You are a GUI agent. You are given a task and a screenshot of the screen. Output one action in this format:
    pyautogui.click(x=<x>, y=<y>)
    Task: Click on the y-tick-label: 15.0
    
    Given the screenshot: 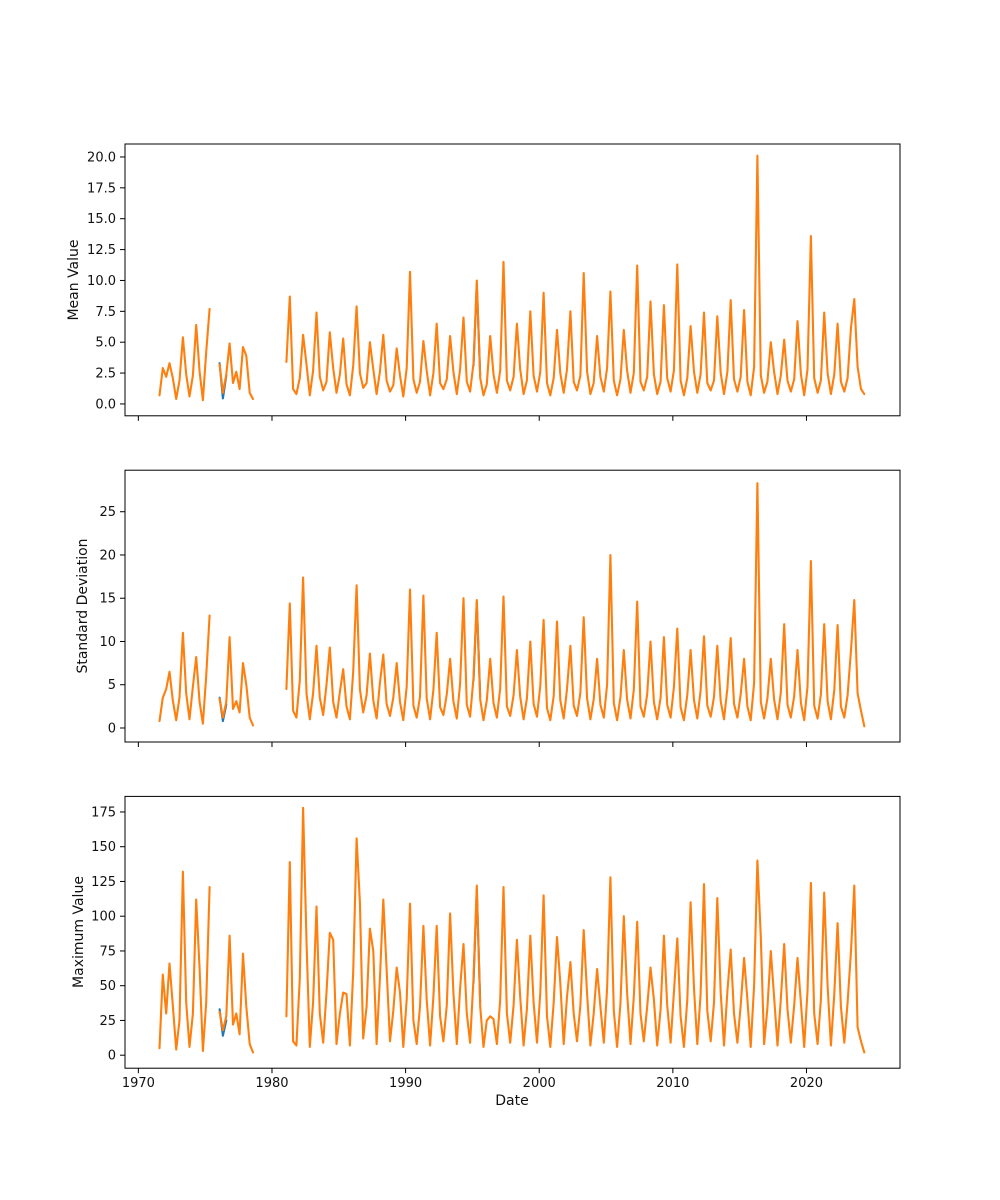 What is the action you would take?
    pyautogui.click(x=101, y=219)
    